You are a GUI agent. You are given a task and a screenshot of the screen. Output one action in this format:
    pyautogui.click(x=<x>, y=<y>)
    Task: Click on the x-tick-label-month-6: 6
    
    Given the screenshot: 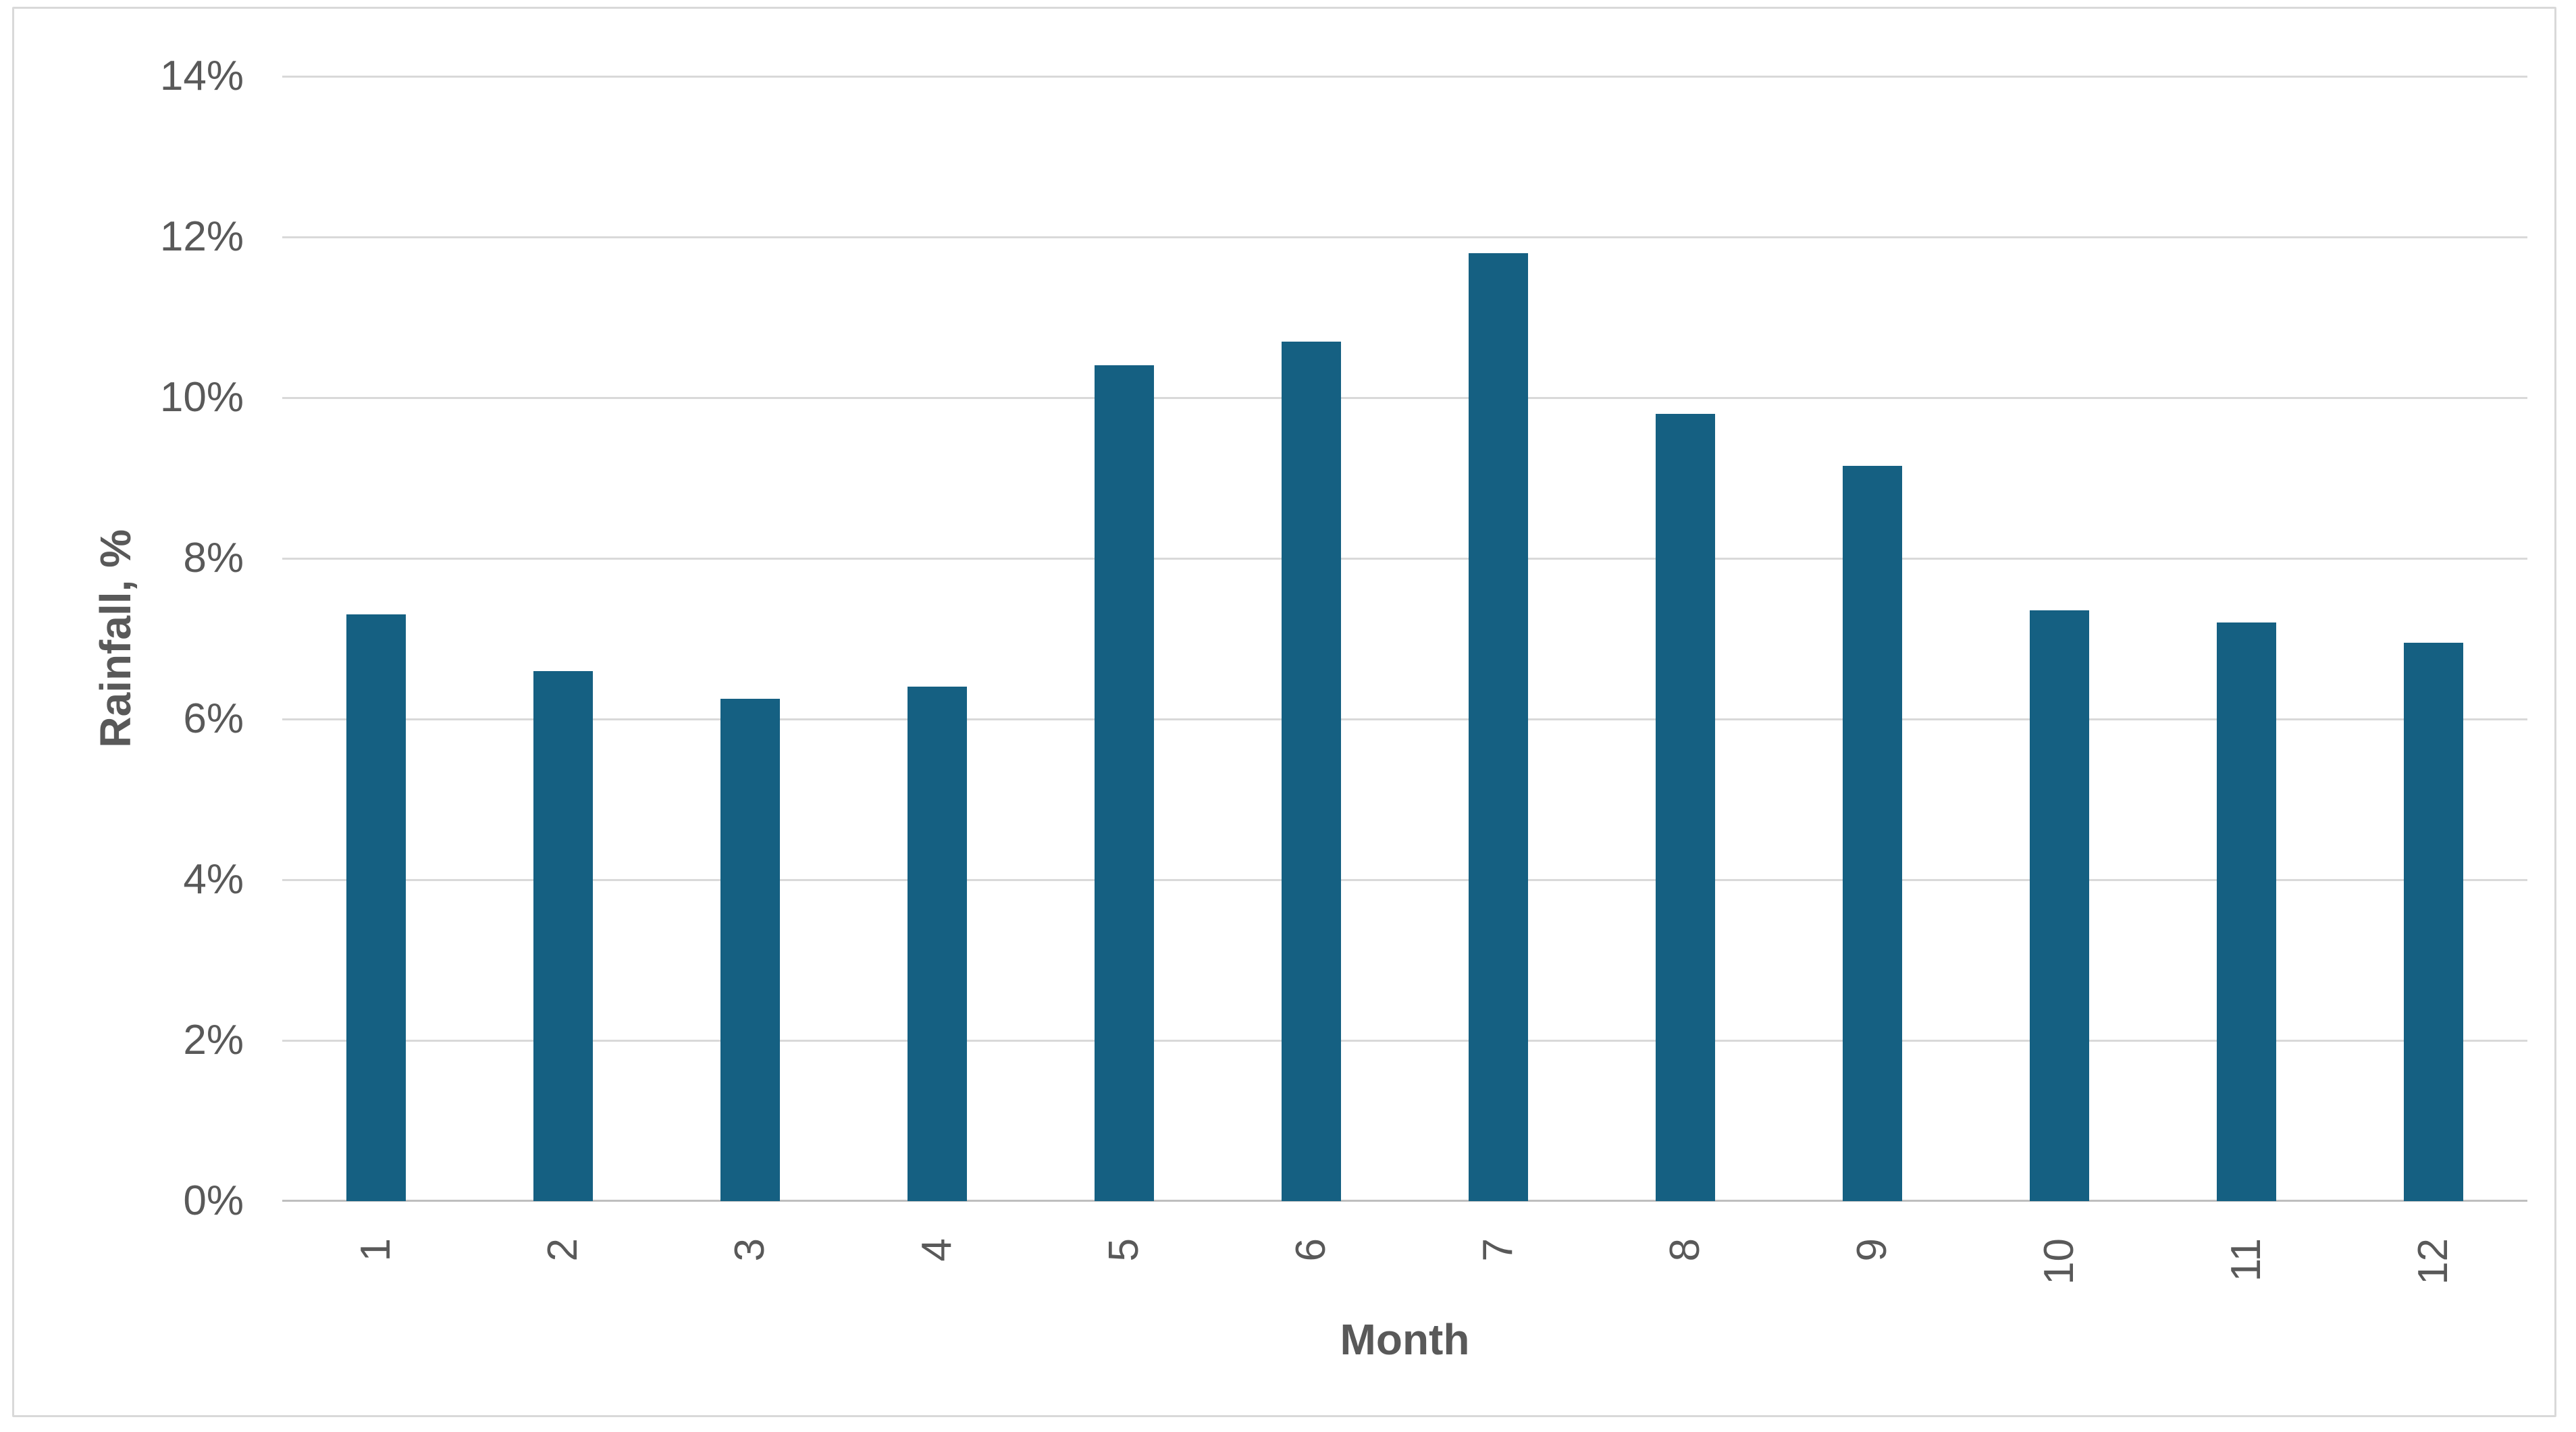 What is the action you would take?
    pyautogui.click(x=1310, y=1250)
    